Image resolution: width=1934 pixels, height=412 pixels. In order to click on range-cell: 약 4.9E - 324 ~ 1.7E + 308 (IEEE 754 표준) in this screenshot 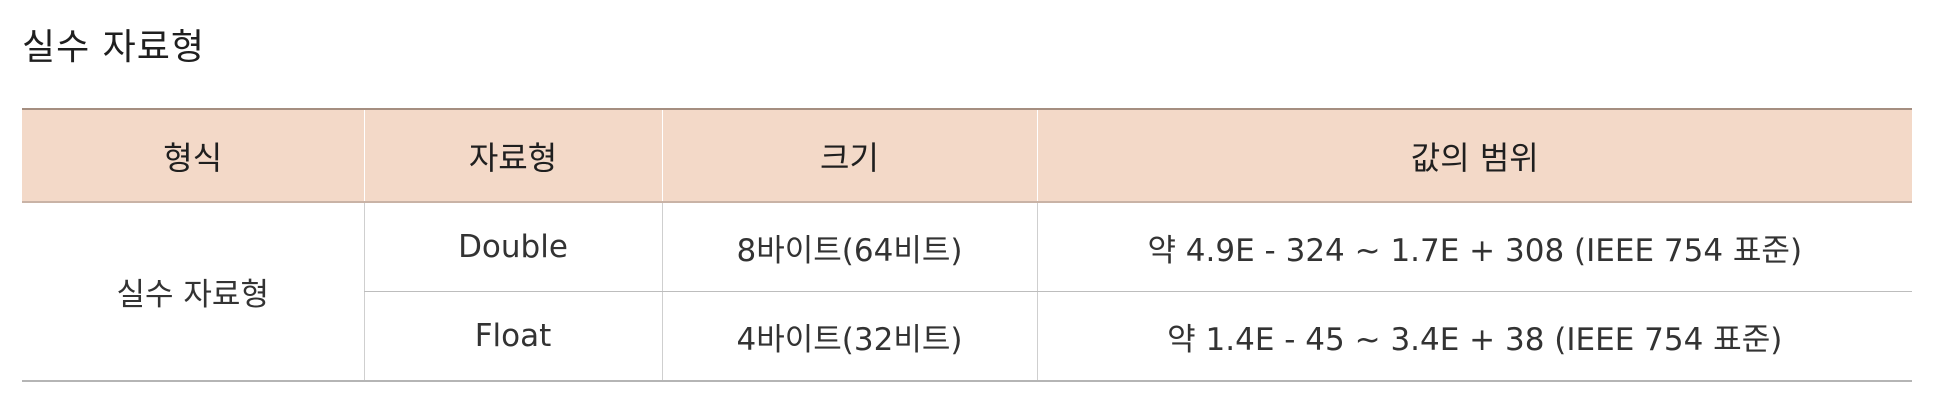, I will do `click(1474, 247)`.